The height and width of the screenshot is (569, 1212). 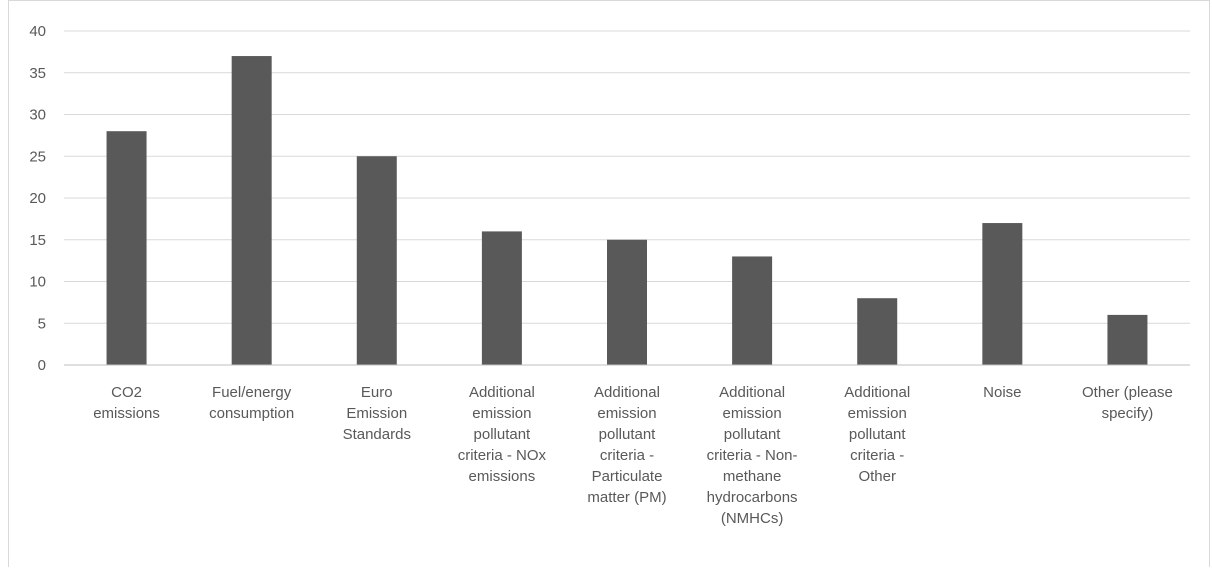 I want to click on x-tick-label-line: Emission, so click(x=376, y=413).